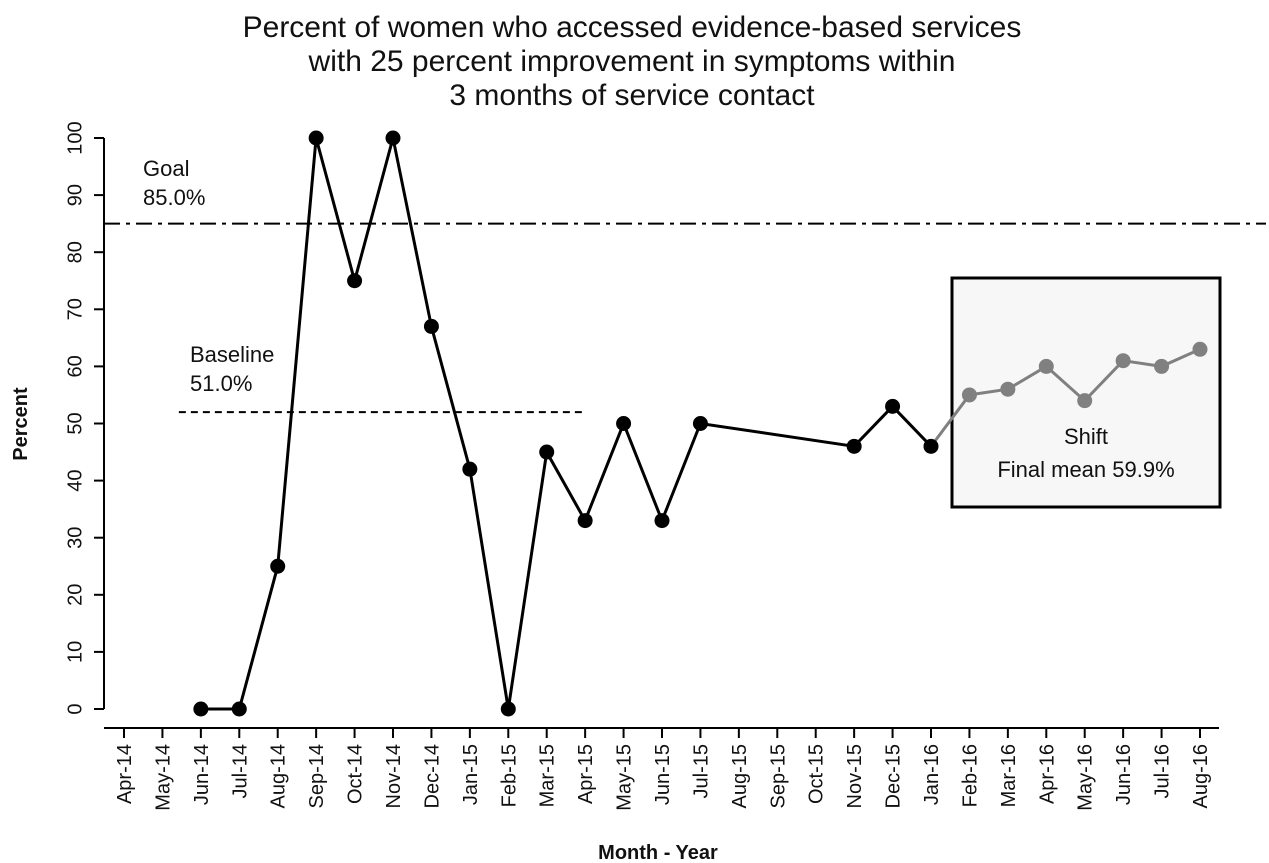 The image size is (1269, 863). I want to click on x-tick-label: Feb-16, so click(970, 775).